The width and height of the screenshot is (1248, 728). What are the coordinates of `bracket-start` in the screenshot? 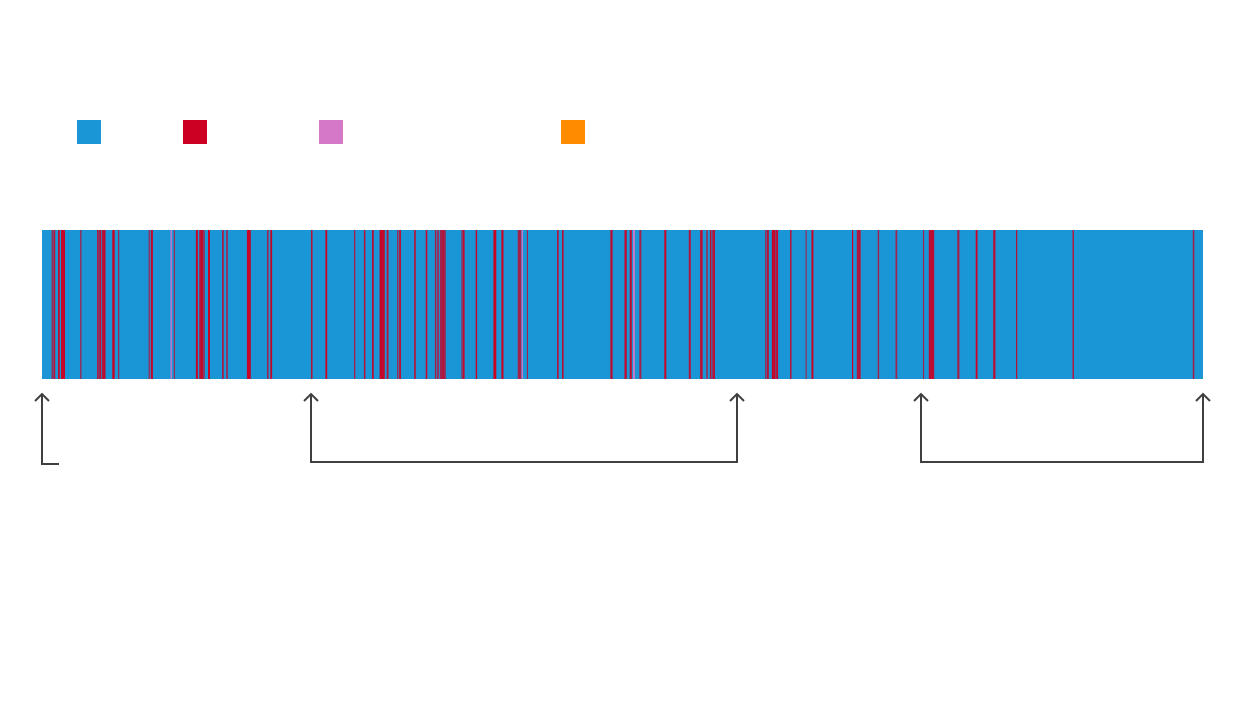 It's located at (50, 429).